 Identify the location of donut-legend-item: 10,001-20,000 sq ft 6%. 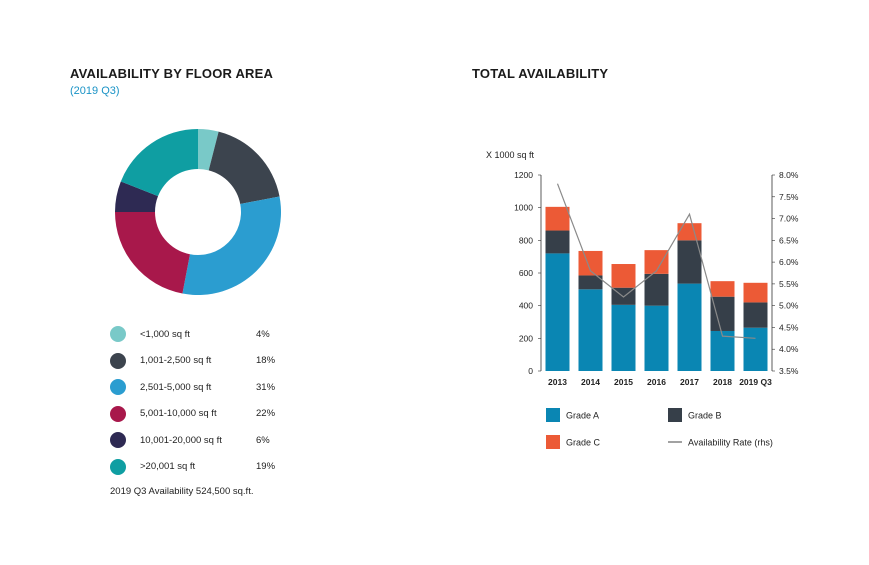
(203, 440).